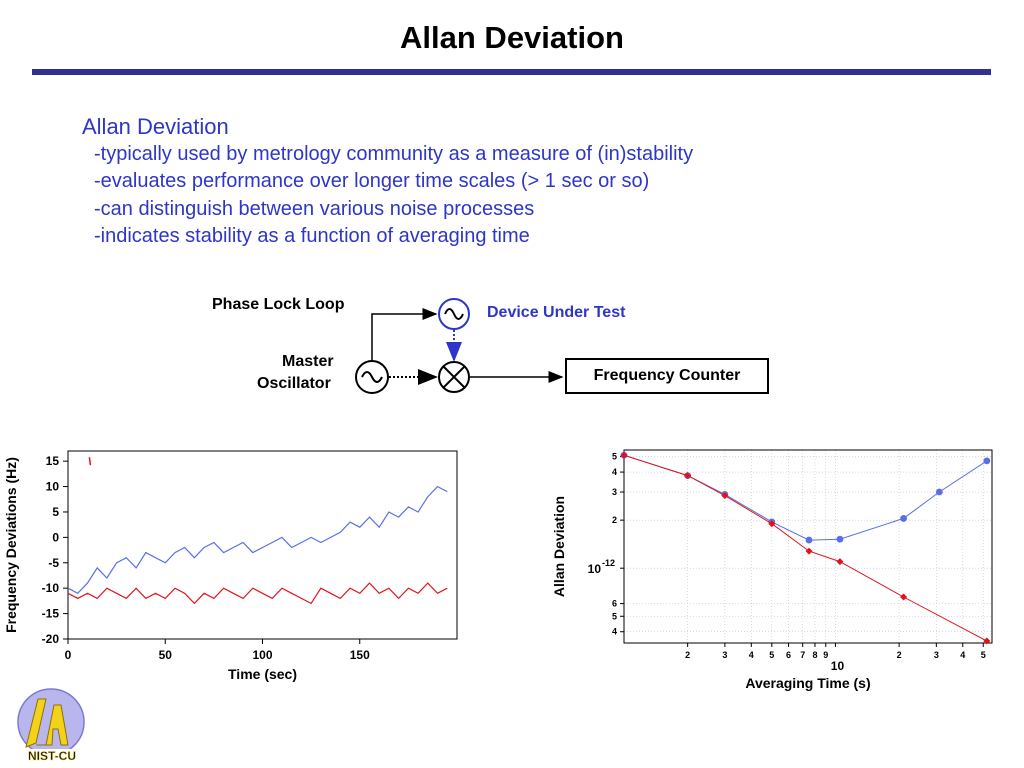 This screenshot has width=1024, height=768. I want to click on master-label-line1: Master, so click(308, 361).